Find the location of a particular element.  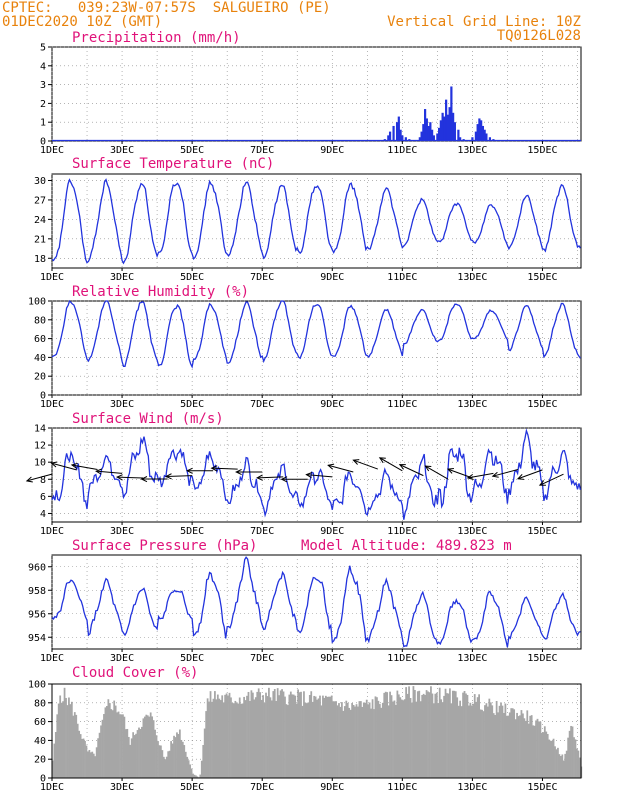

pressure-xtick-label: 15DEC is located at coordinates (542, 658).